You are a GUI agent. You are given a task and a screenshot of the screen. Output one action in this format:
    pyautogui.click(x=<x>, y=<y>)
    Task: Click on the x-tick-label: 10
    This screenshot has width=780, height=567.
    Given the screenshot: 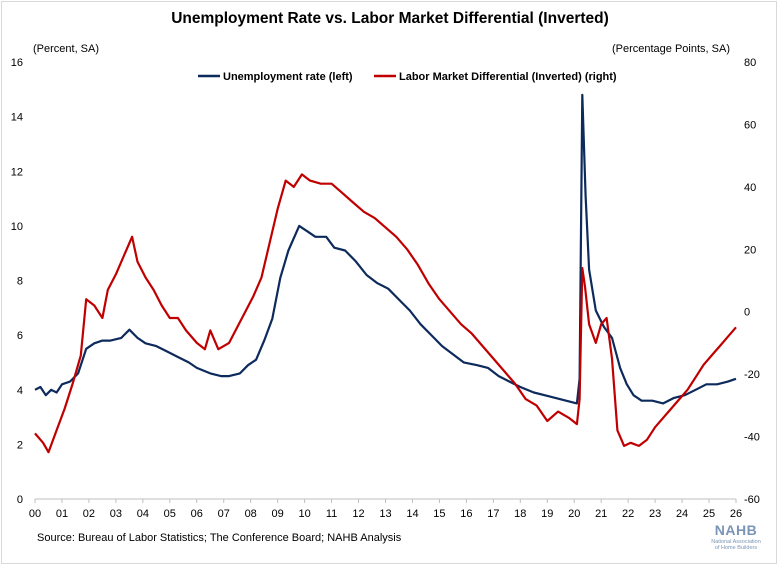 What is the action you would take?
    pyautogui.click(x=304, y=514)
    